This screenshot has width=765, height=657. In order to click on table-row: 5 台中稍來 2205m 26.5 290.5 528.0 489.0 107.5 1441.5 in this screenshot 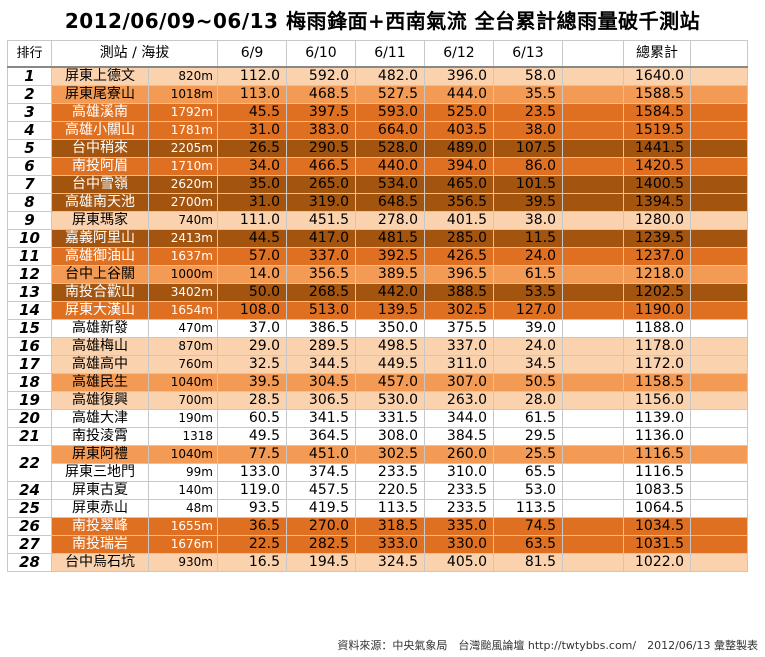, I will do `click(377, 148)`.